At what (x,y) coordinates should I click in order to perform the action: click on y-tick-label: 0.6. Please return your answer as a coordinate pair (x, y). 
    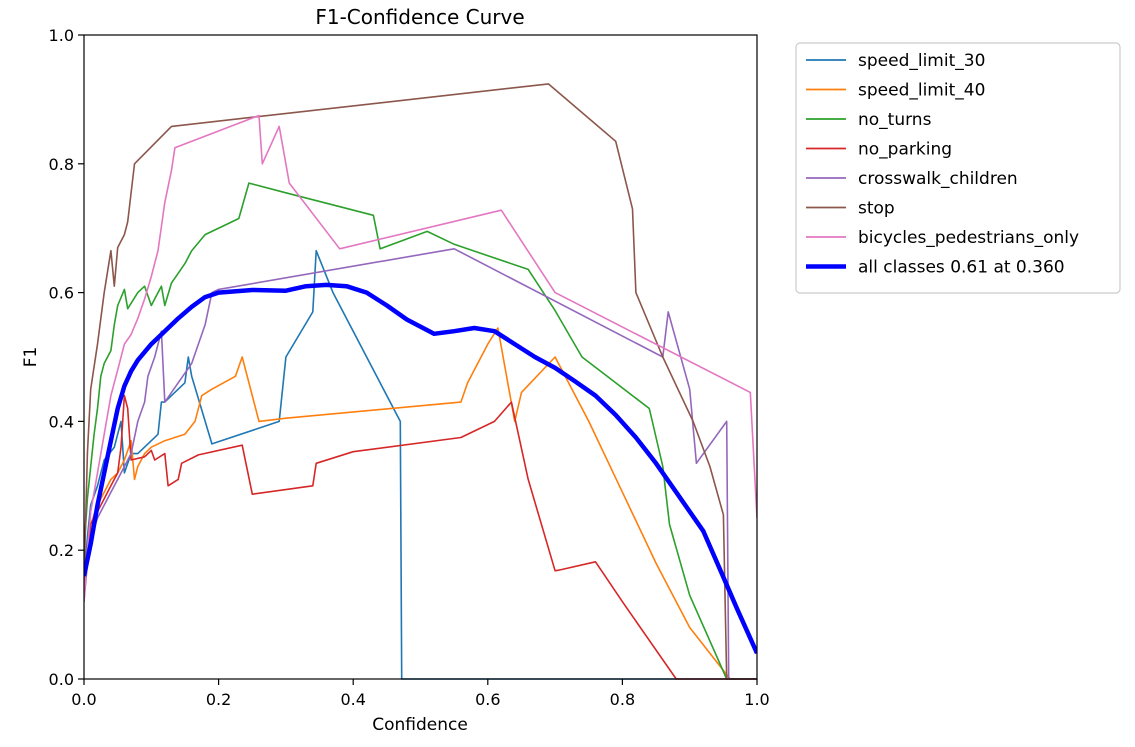
    Looking at the image, I should click on (61, 293).